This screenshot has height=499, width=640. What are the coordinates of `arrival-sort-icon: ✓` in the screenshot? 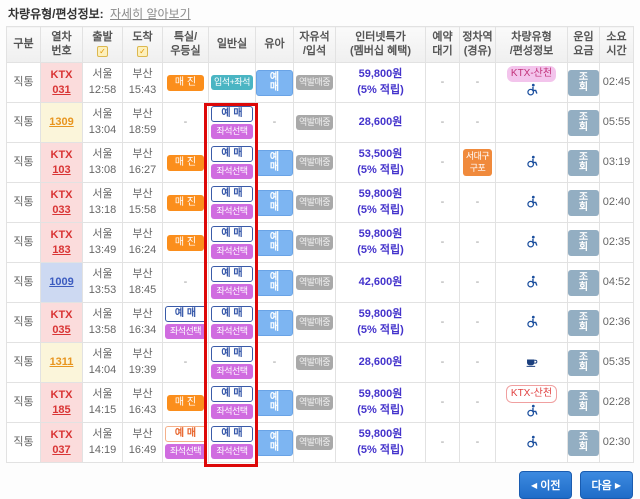 It's located at (142, 51).